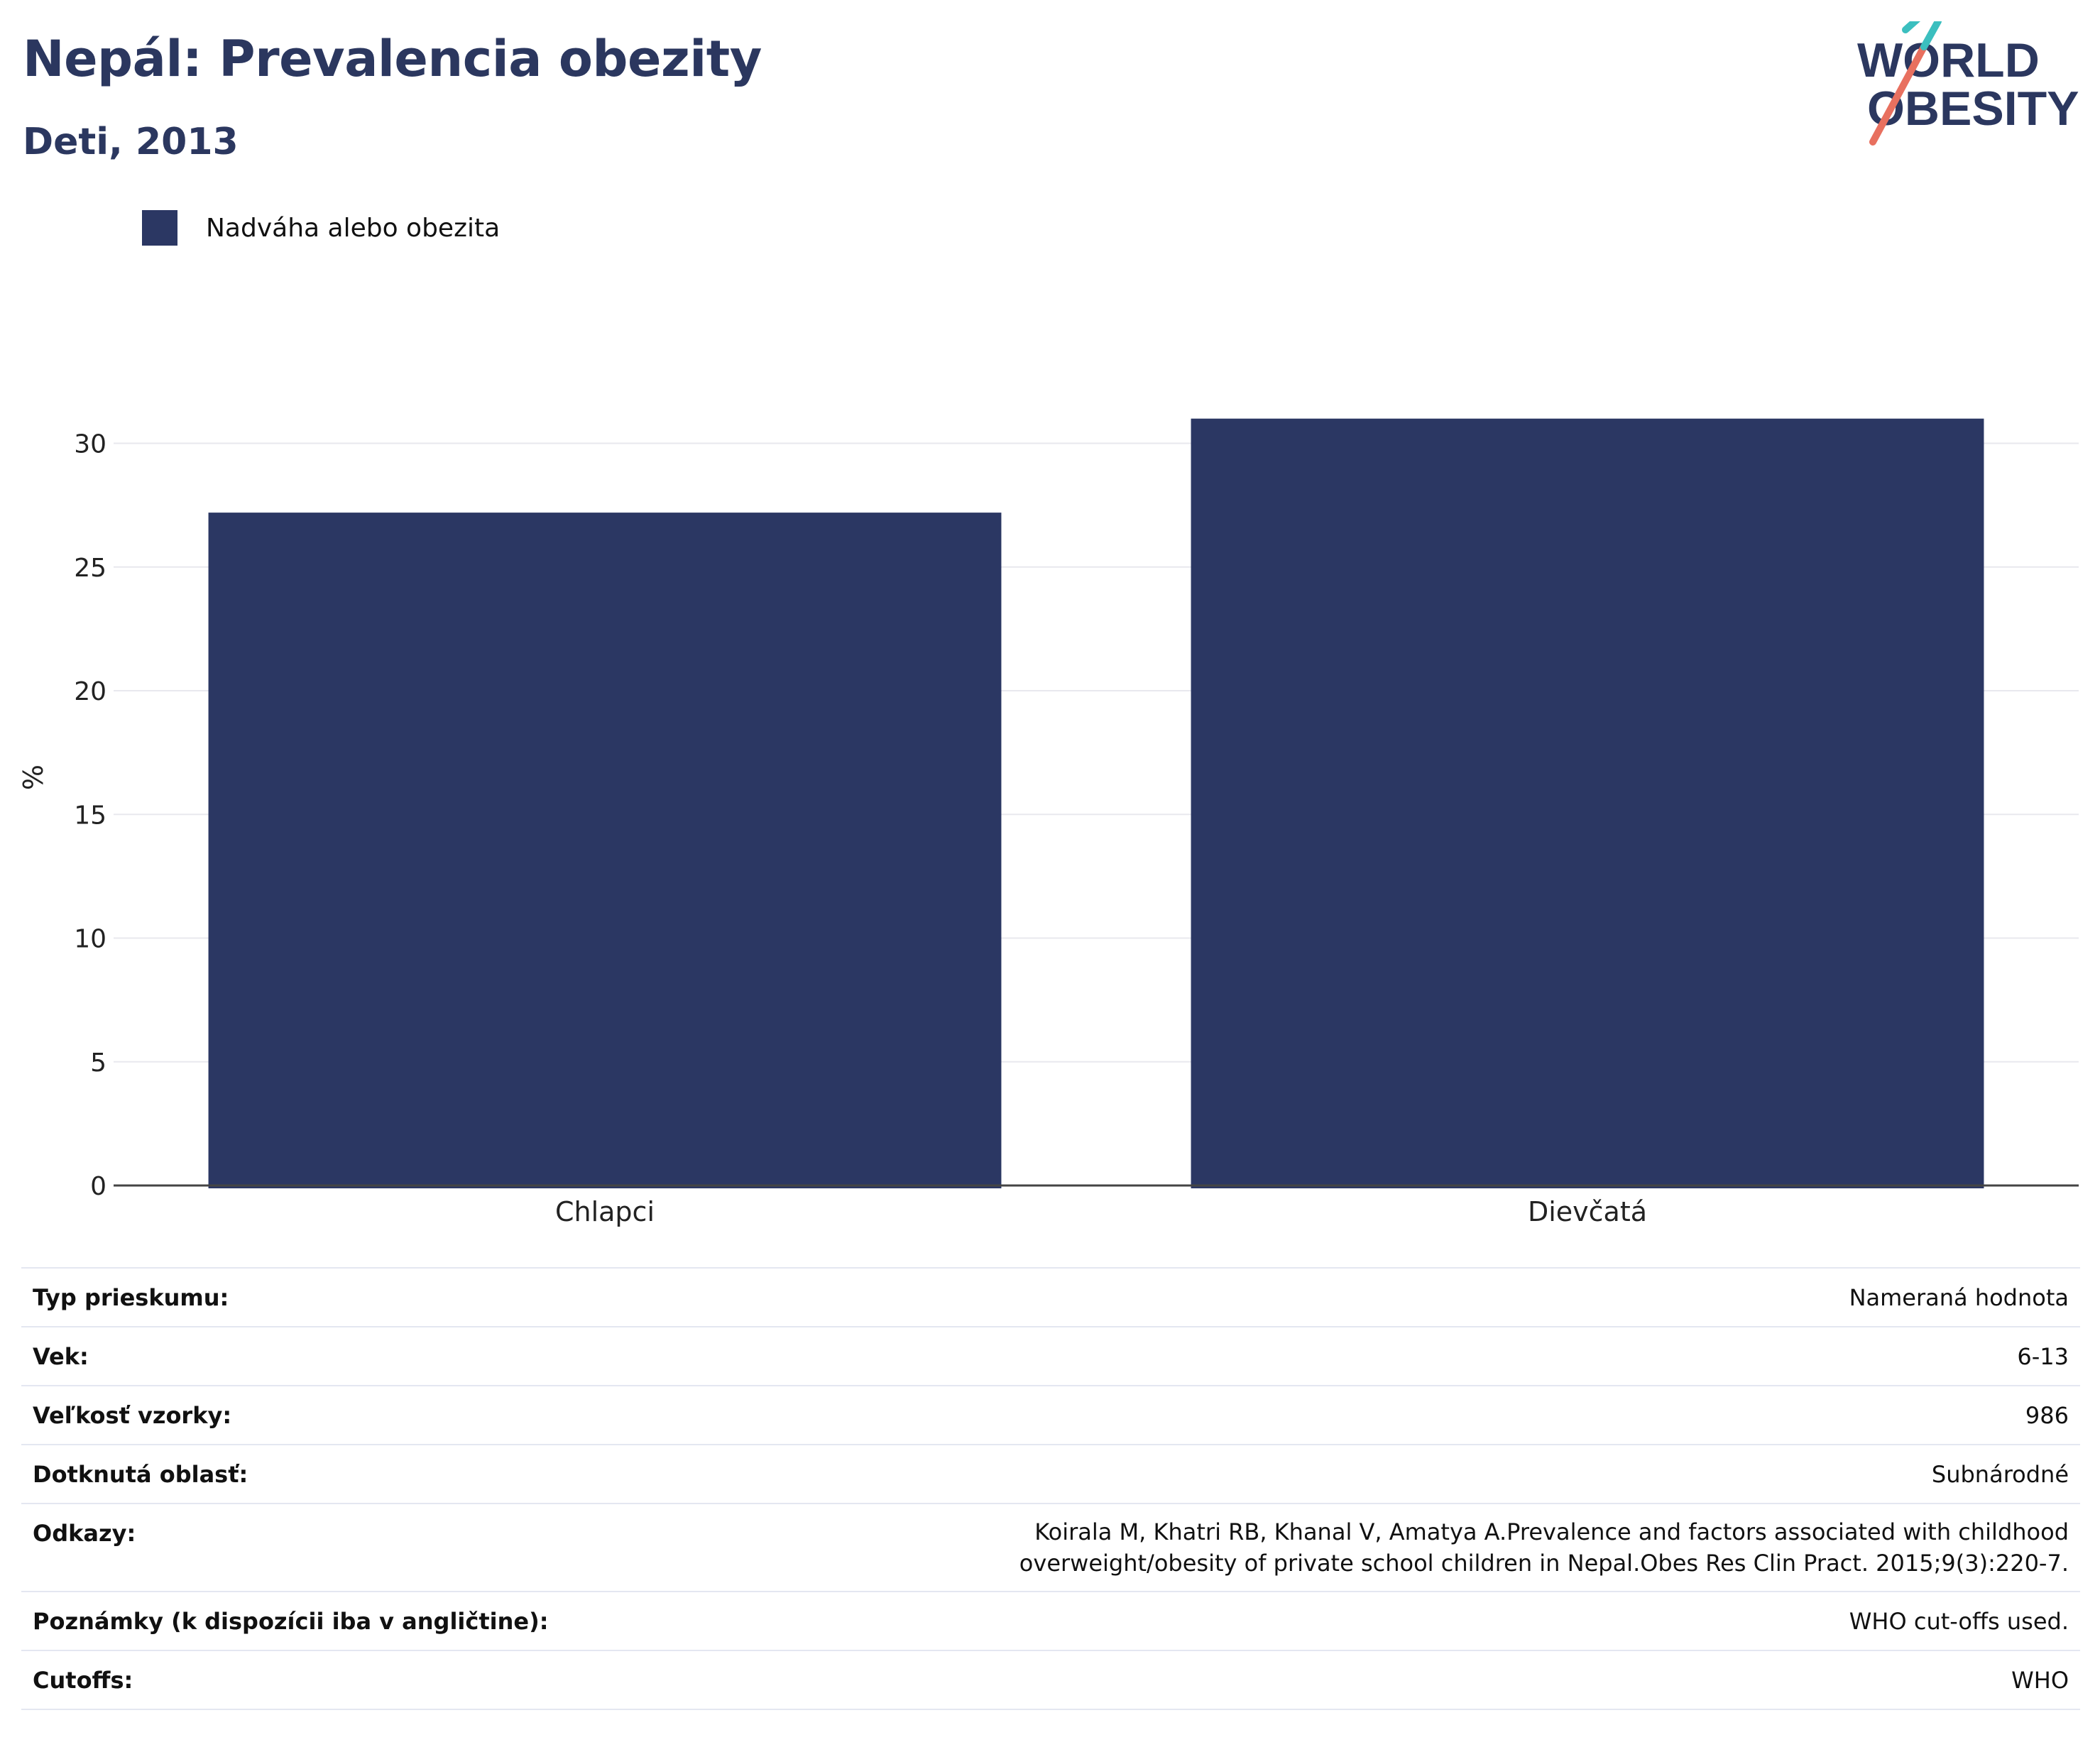 The width and height of the screenshot is (2100, 1747). I want to click on table-row: Dotknutá oblasť: Subnárodné, so click(1050, 1474).